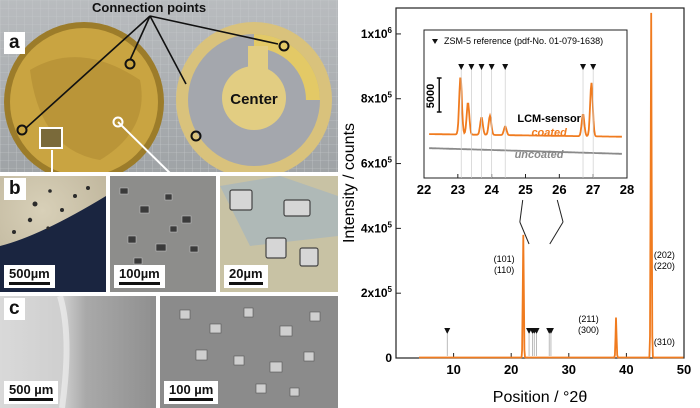 The width and height of the screenshot is (700, 408). I want to click on scale-bar-b1: 500µm, so click(29, 276).